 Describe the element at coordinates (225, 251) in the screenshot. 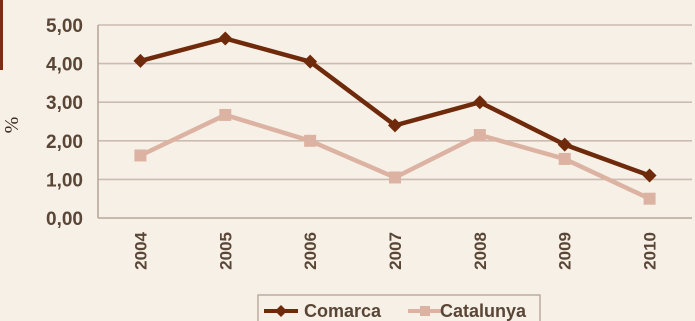

I see `x-tick-label: 2005` at that location.